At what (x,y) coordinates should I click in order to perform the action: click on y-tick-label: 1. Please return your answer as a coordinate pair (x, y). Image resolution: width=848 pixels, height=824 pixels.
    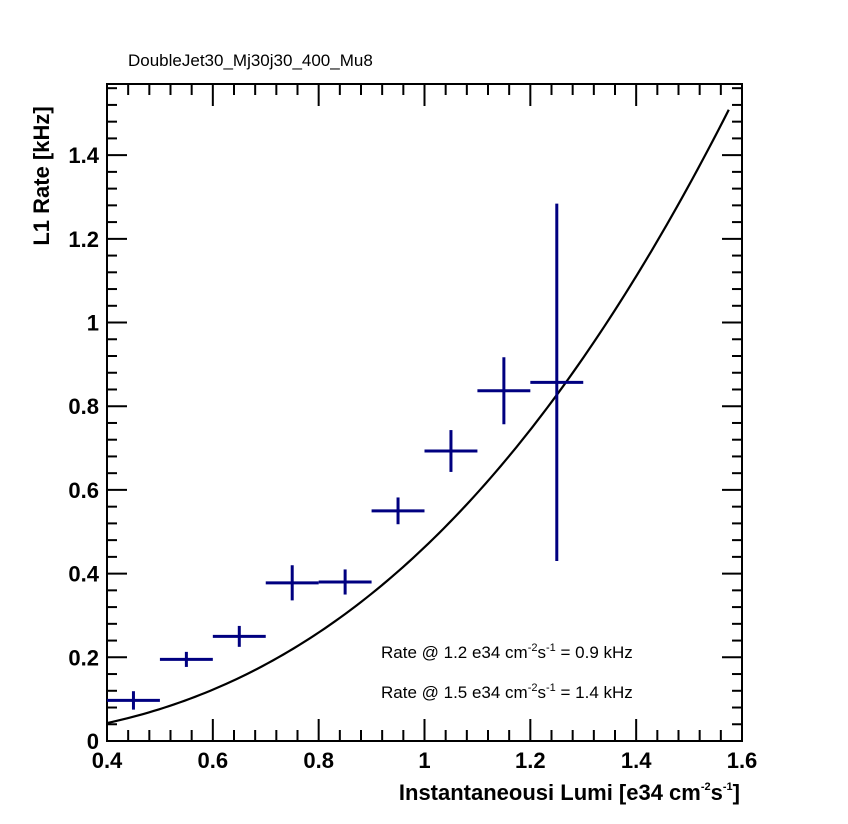
    Looking at the image, I should click on (93, 323).